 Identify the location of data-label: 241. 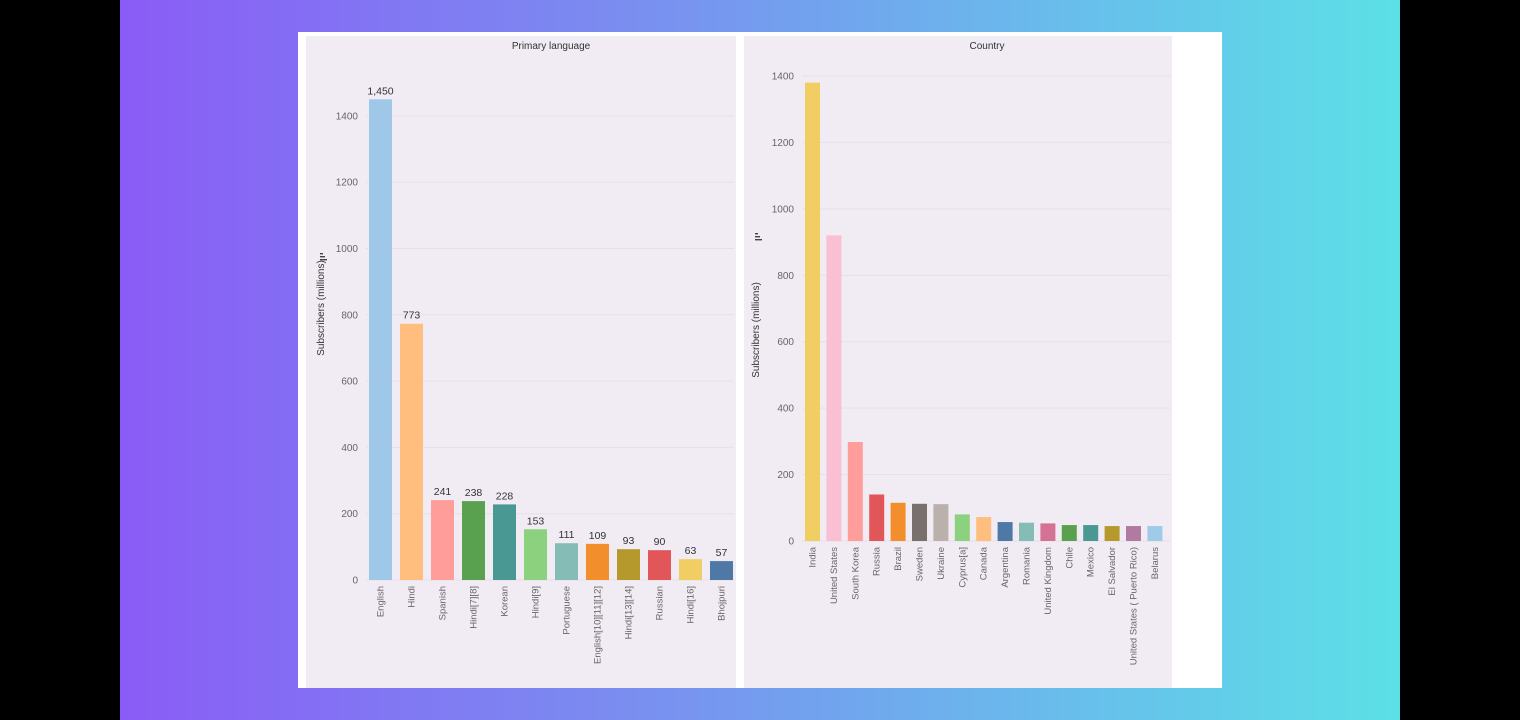
(443, 492).